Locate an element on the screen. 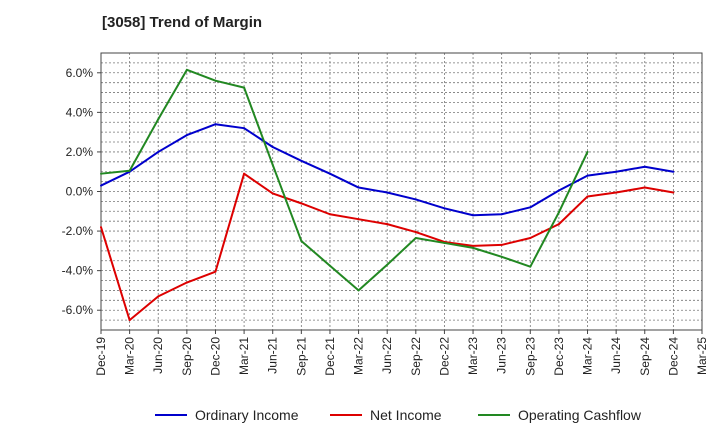 This screenshot has width=720, height=440. y-tick-label: -6.0% is located at coordinates (78, 310).